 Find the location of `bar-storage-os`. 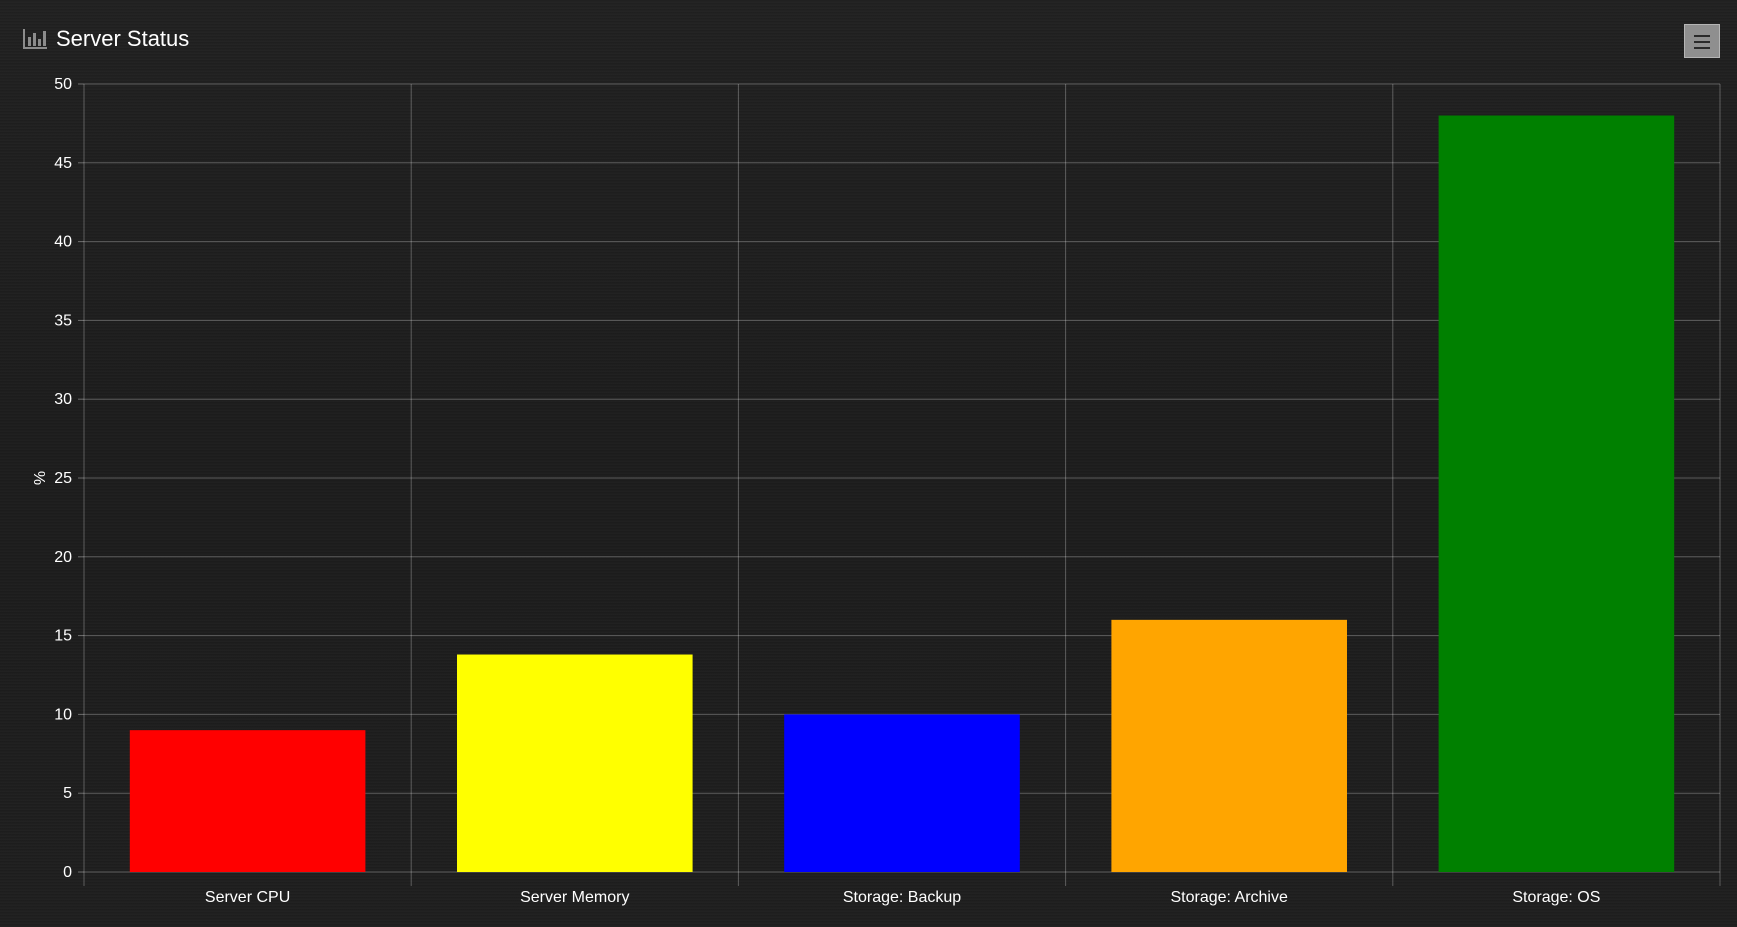

bar-storage-os is located at coordinates (1556, 493).